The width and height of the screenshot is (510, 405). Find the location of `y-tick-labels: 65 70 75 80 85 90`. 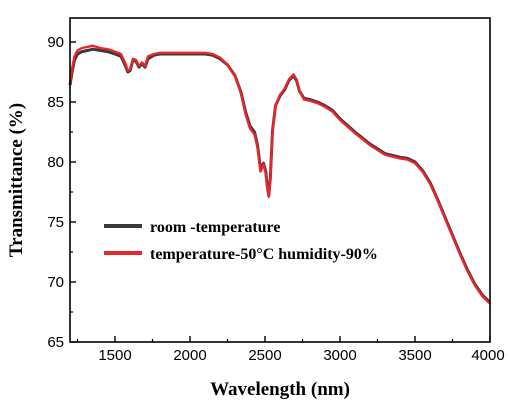

y-tick-labels: 65 70 75 80 85 90 is located at coordinates (55, 192).